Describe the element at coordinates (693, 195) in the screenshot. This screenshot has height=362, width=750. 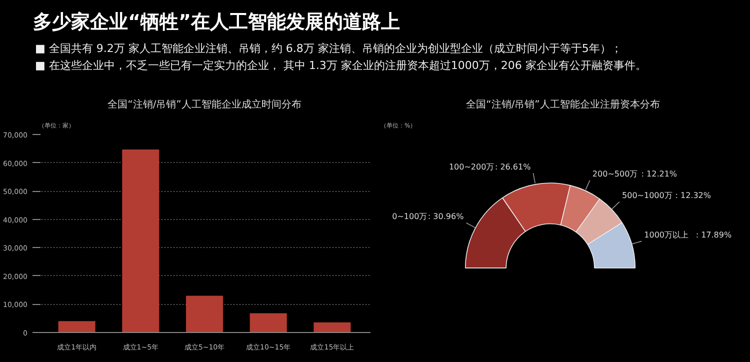
I see `data-label: : 12.32%` at that location.